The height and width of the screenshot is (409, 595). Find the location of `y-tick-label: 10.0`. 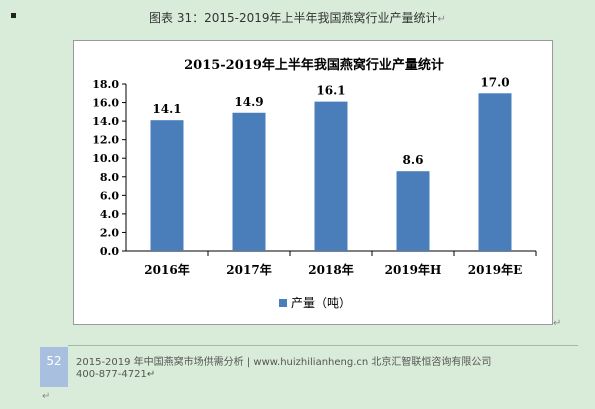

y-tick-label: 10.0 is located at coordinates (105, 158).